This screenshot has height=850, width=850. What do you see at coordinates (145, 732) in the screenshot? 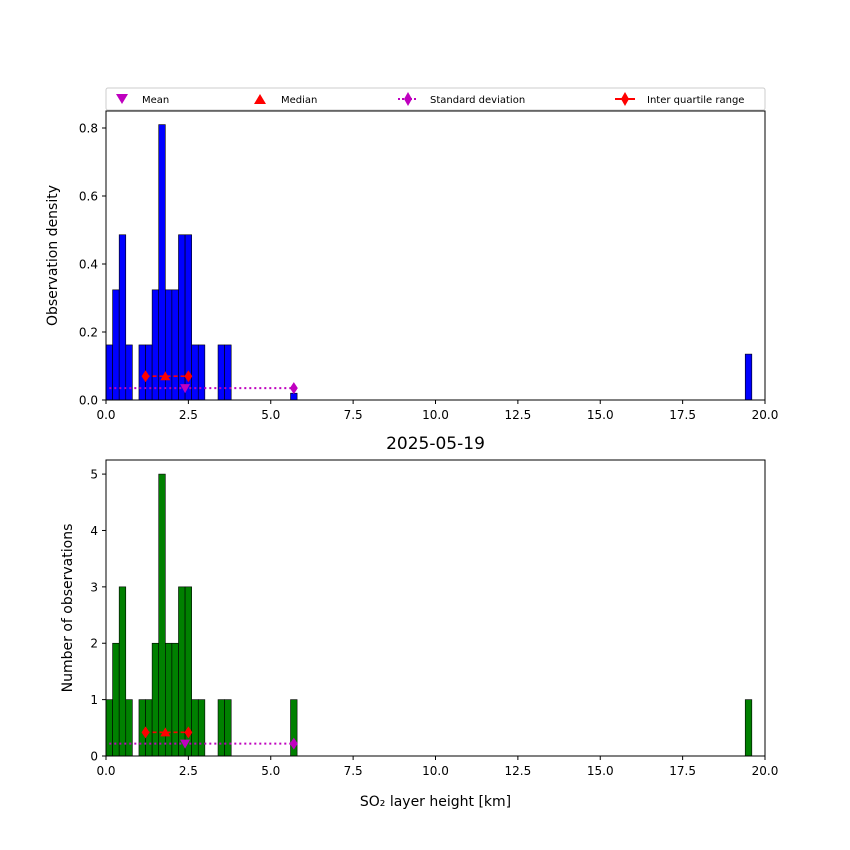
I see `bottom-iqr-diamond-low` at bounding box center [145, 732].